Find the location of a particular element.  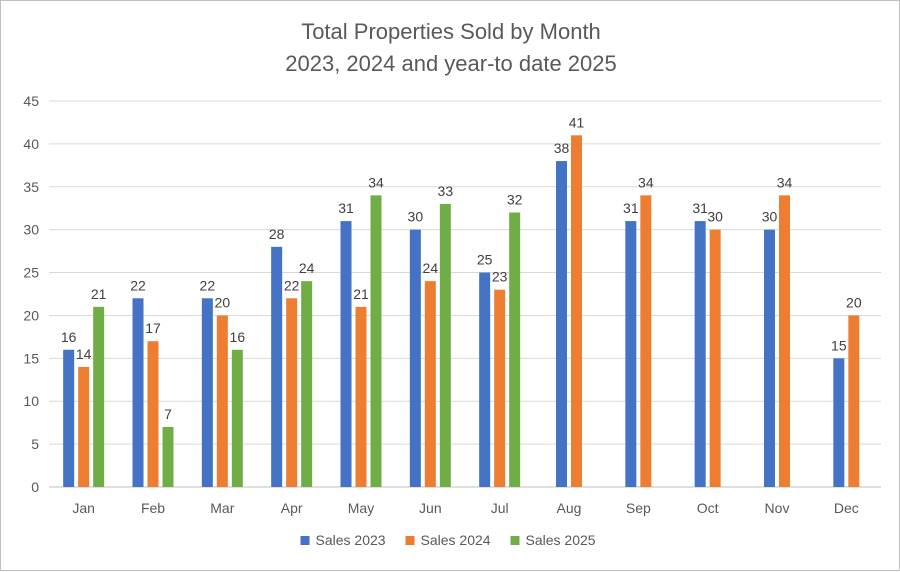

x-tick-label: Oct is located at coordinates (708, 508).